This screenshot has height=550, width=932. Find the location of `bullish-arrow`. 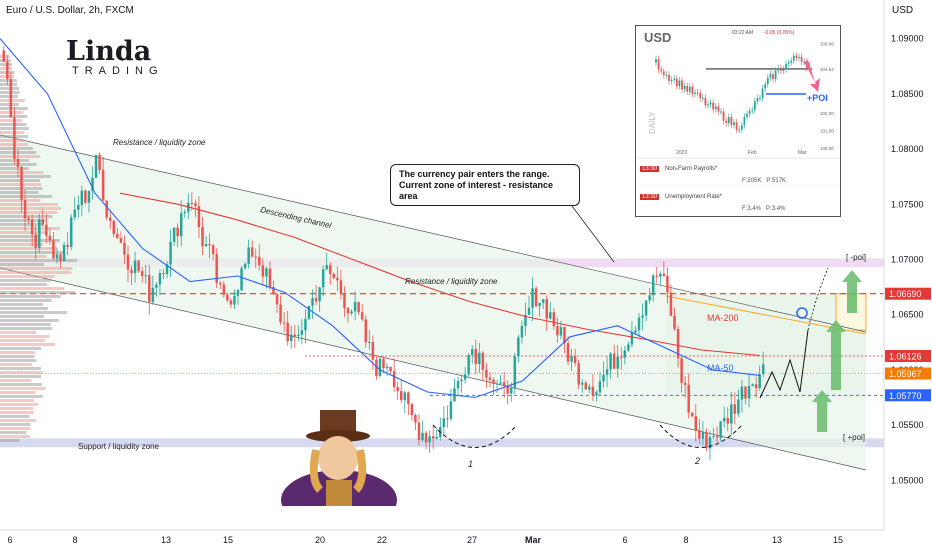

bullish-arrow is located at coordinates (852, 291).